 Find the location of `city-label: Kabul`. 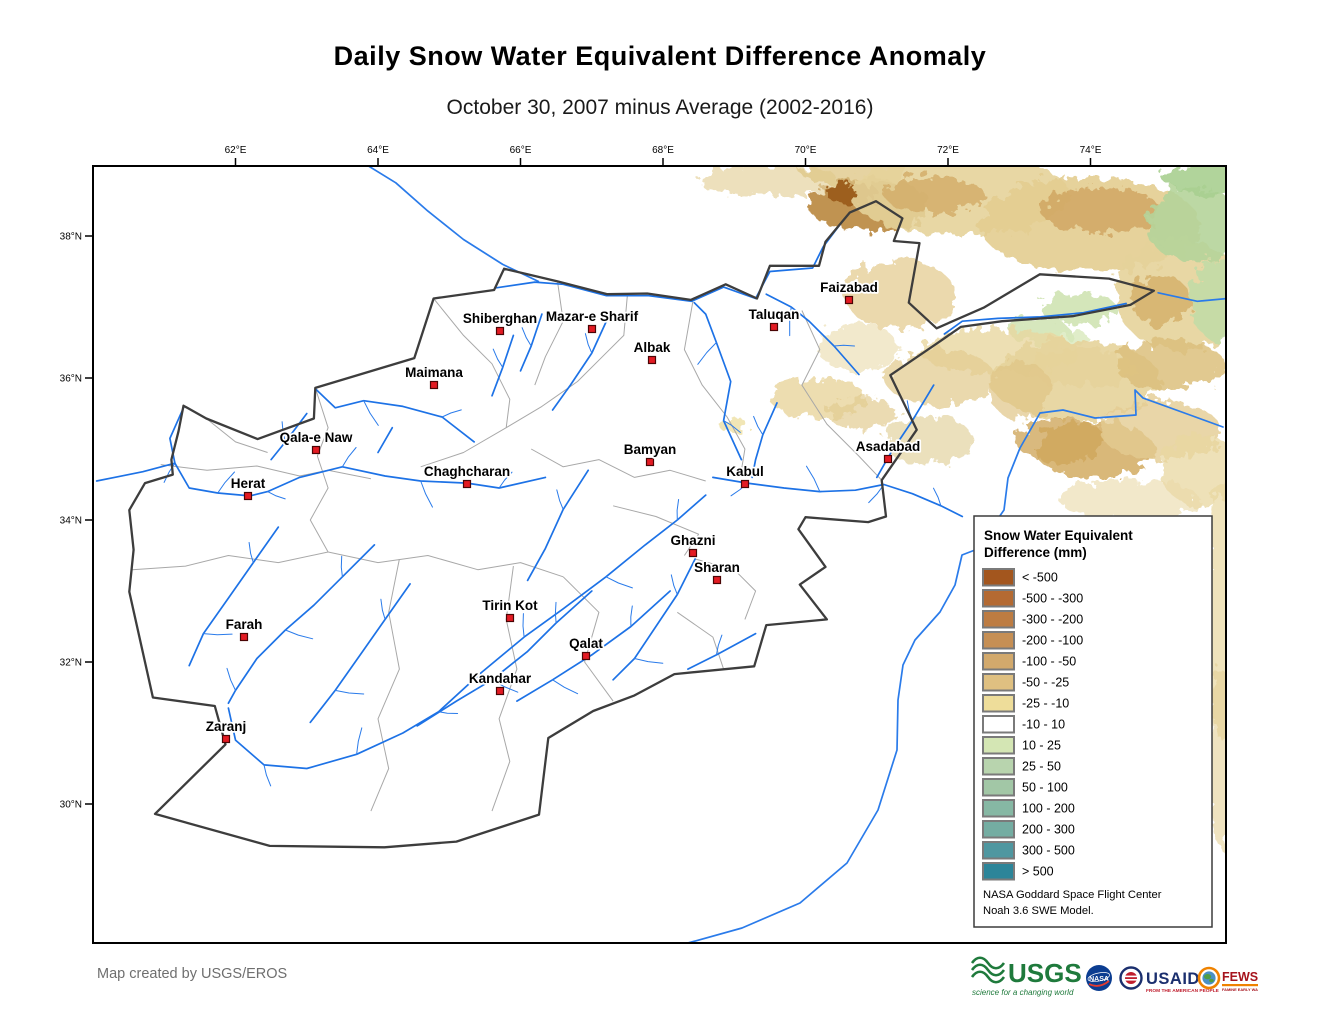

city-label: Kabul is located at coordinates (745, 471).